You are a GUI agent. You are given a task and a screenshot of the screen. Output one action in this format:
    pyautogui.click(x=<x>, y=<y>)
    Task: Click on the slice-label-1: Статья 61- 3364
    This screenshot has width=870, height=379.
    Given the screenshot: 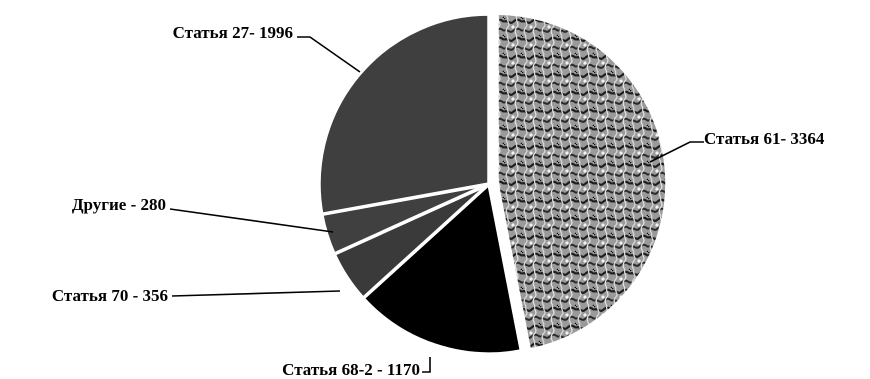 What is the action you would take?
    pyautogui.click(x=764, y=138)
    